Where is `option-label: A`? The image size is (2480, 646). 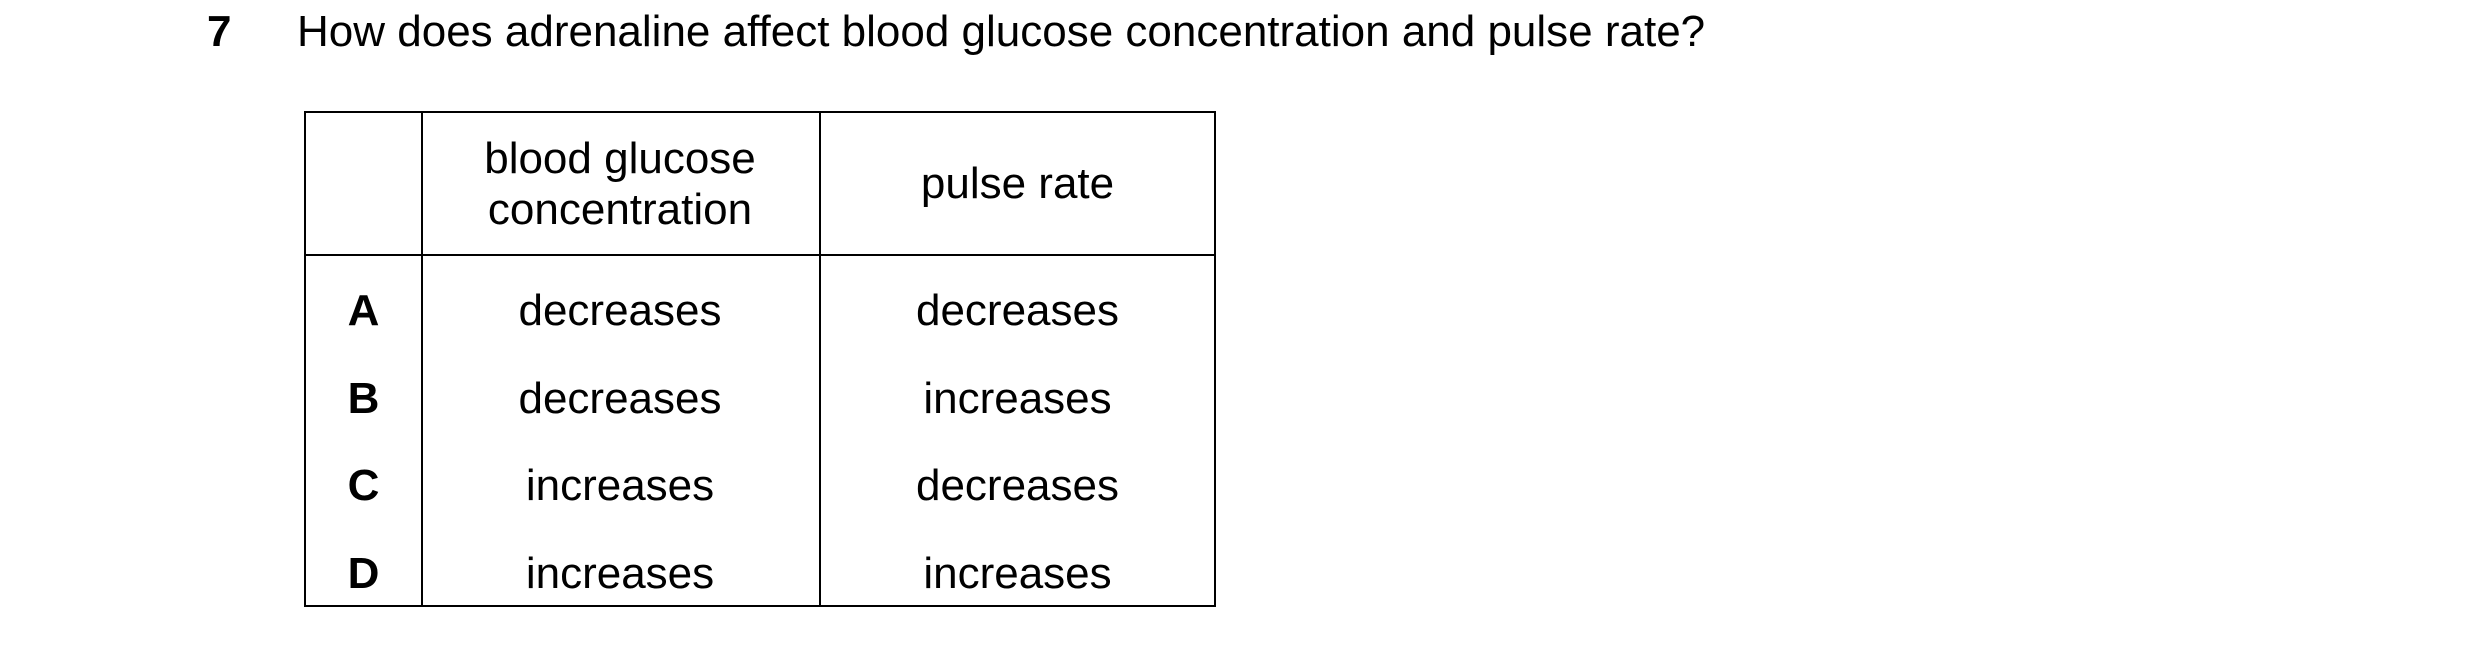
option-label: A is located at coordinates (363, 311).